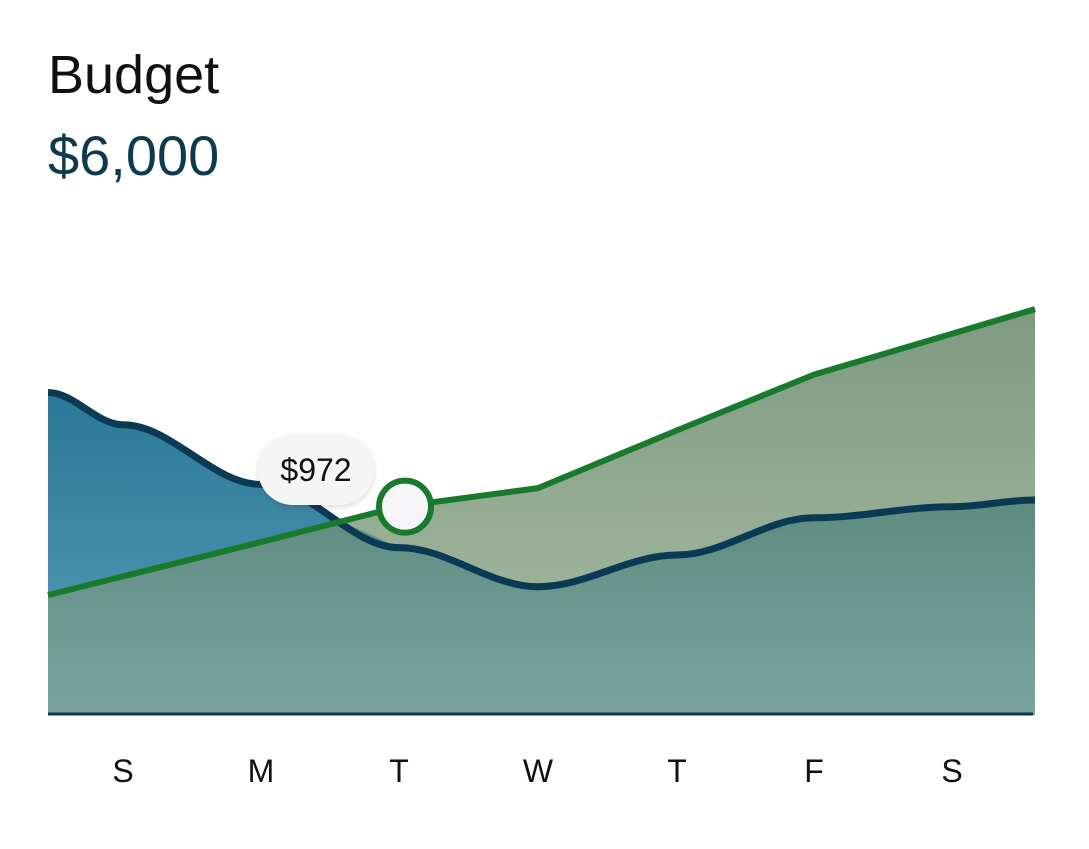 This screenshot has height=849, width=1089. I want to click on value-tooltip: $972, so click(316, 470).